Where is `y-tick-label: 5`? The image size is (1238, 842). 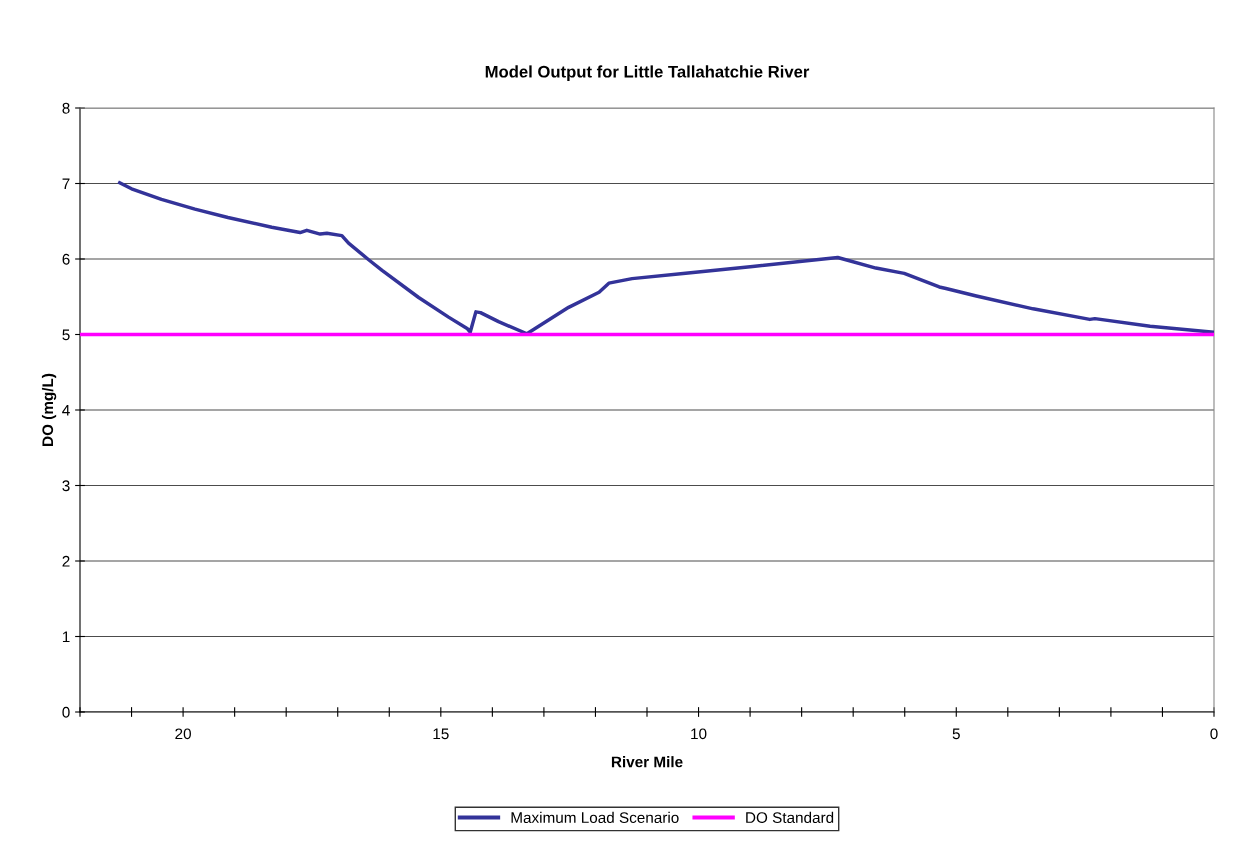
y-tick-label: 5 is located at coordinates (66, 335).